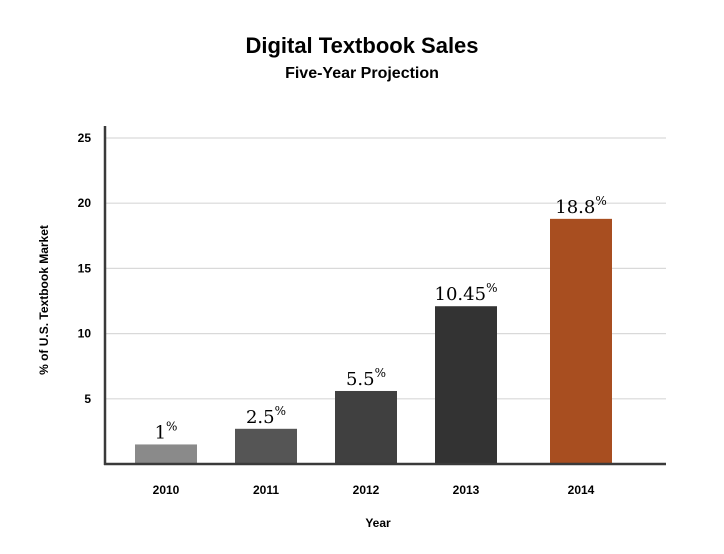  Describe the element at coordinates (461, 294) in the screenshot. I see `data-label-value: 10.45` at that location.